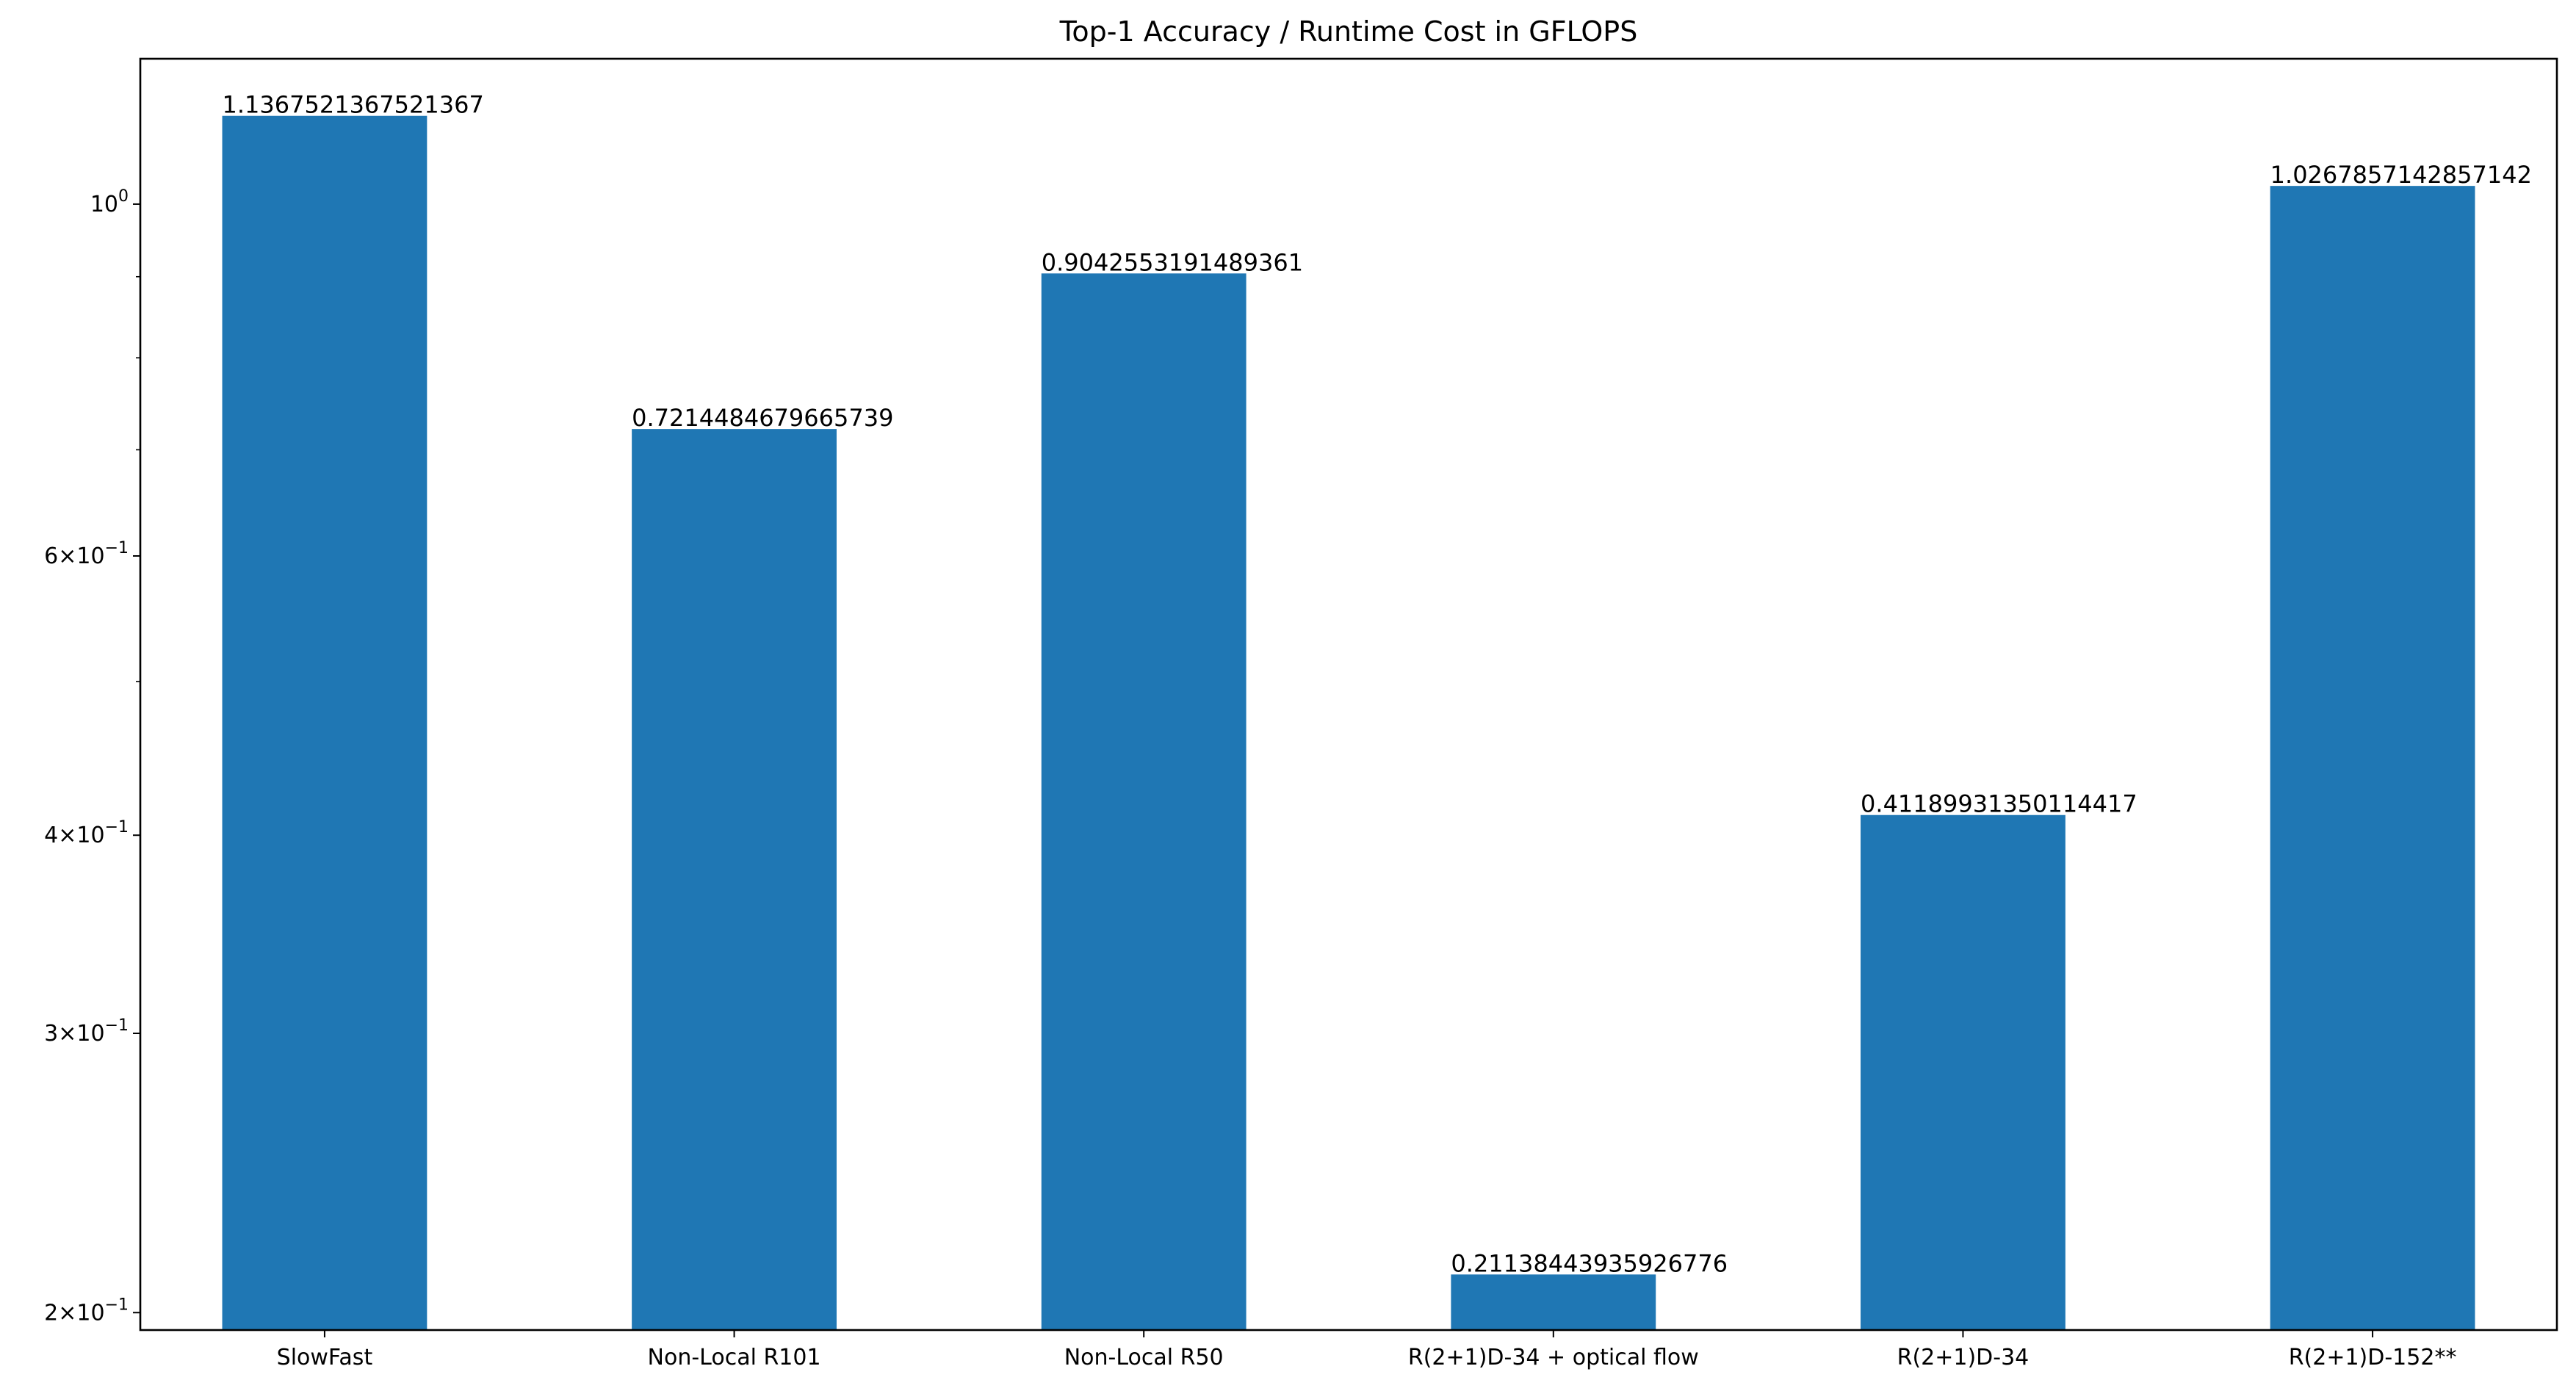 The height and width of the screenshot is (1391, 2576). I want to click on x-tick-label: SlowFast, so click(325, 1358).